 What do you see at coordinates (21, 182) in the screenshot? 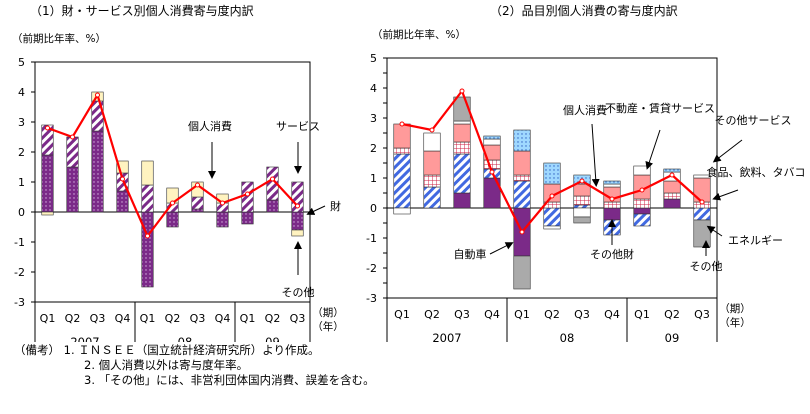
I see `y-tick-label: 1` at bounding box center [21, 182].